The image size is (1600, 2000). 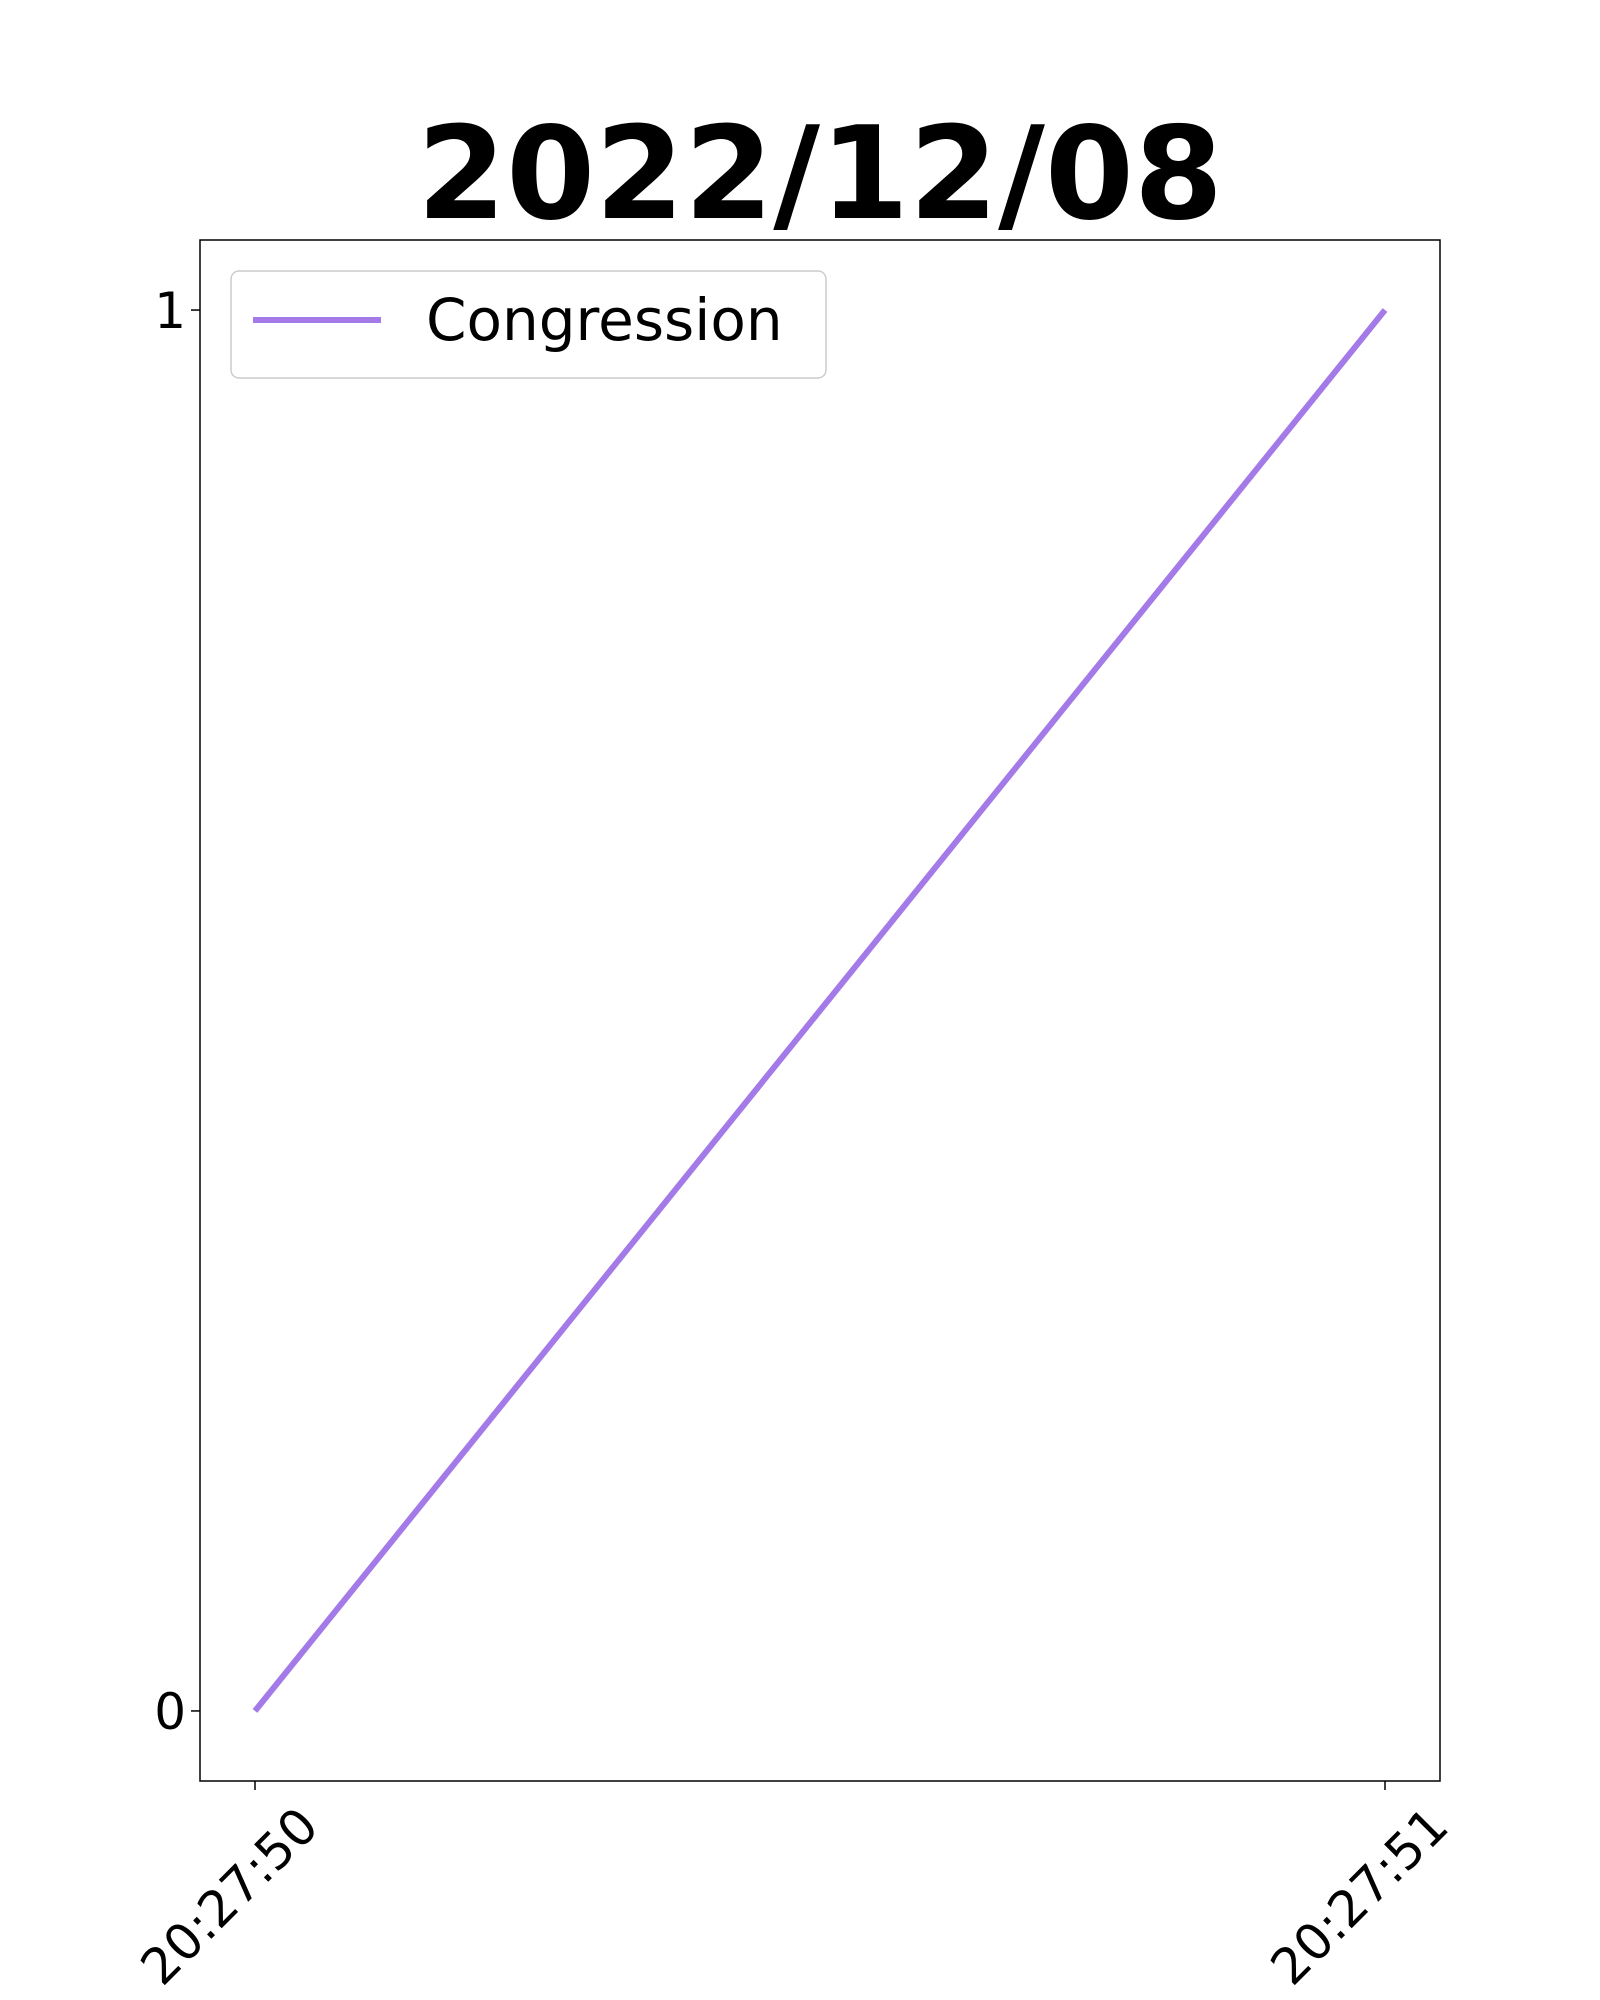 I want to click on y-tick-label: 0, so click(x=170, y=1712).